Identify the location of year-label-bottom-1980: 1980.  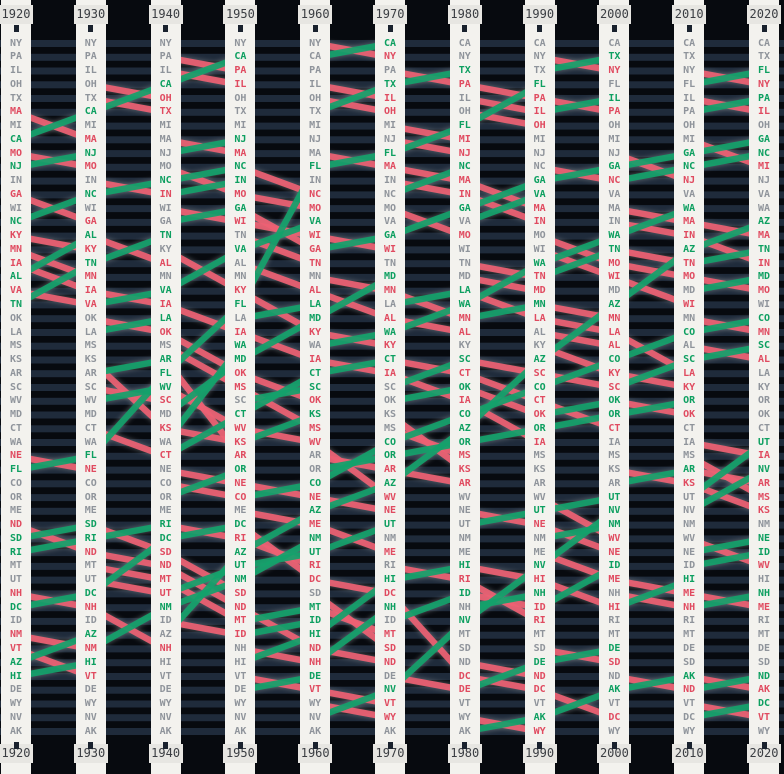
(464, 753).